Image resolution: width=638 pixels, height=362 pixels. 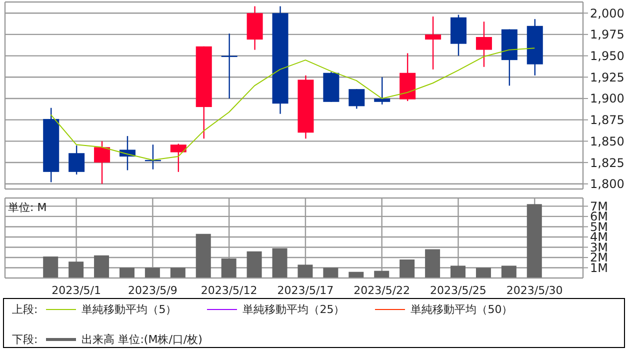 I want to click on x-tick-label: 2023/5/30, so click(x=534, y=290).